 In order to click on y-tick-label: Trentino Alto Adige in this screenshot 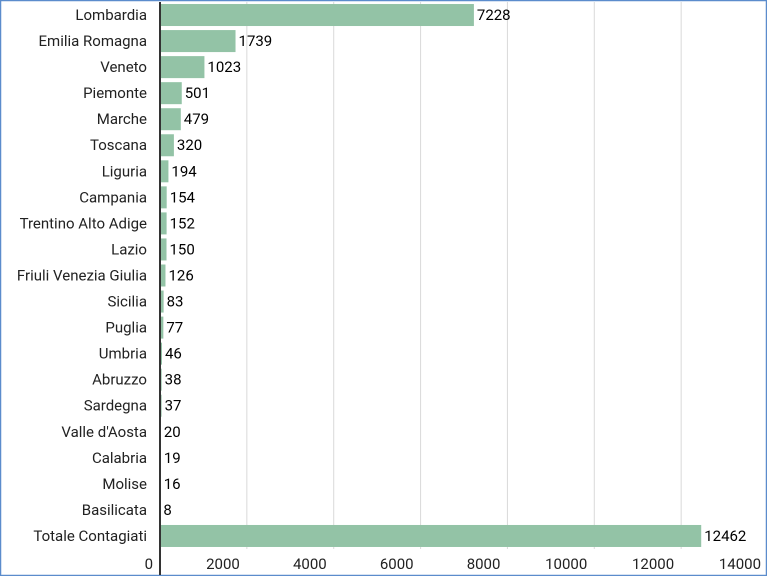, I will do `click(83, 223)`.